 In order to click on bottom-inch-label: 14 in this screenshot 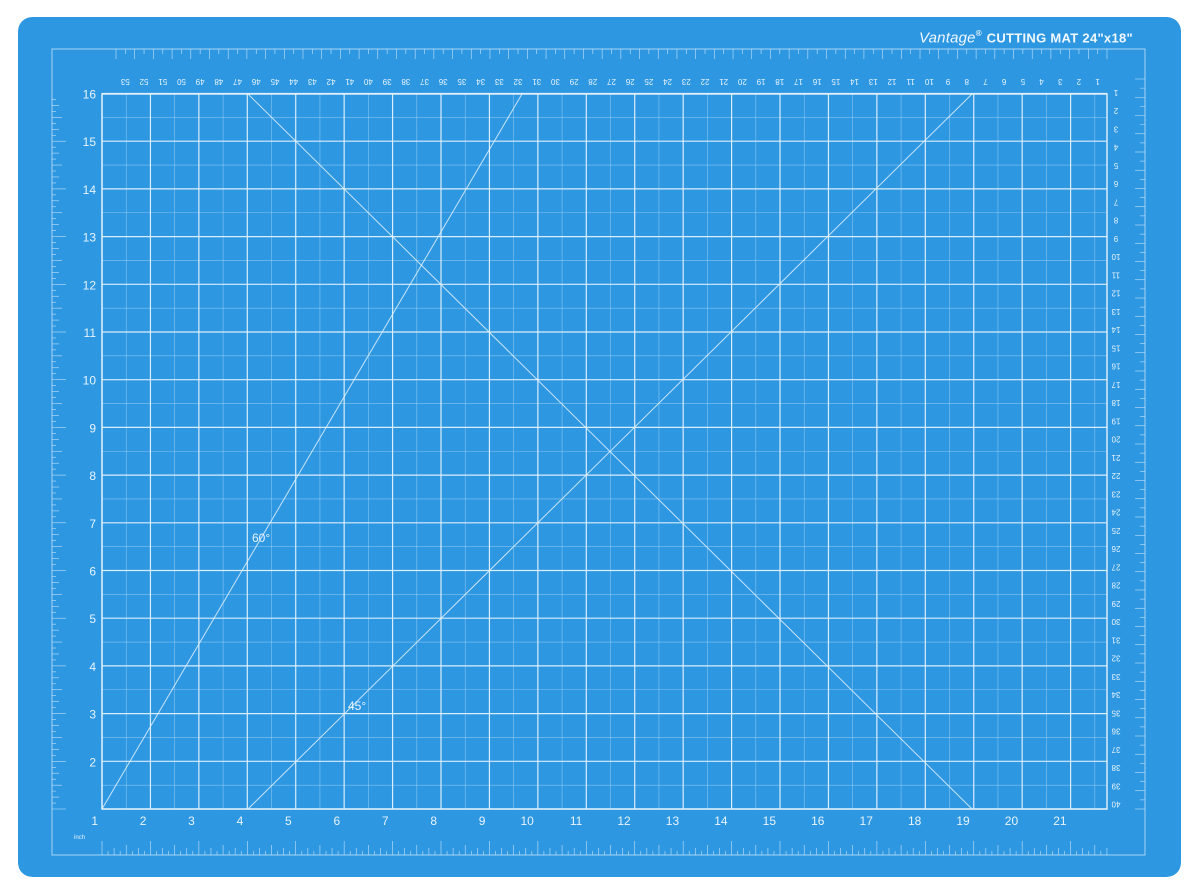, I will do `click(721, 821)`.